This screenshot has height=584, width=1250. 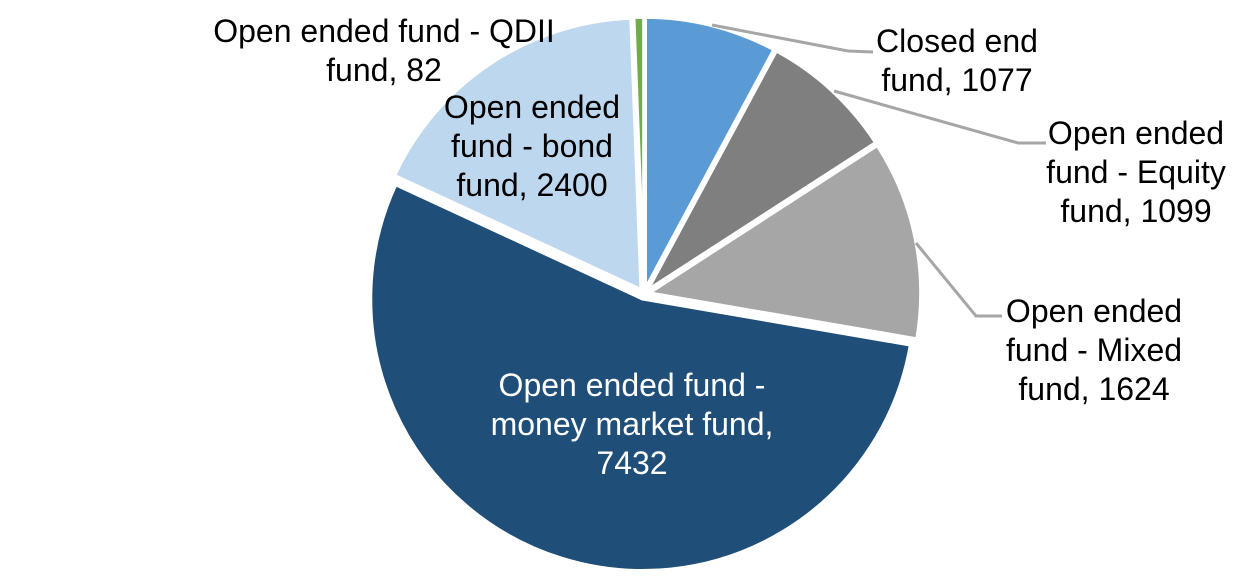 I want to click on label-line: Open ended fund - QDII, so click(x=384, y=31).